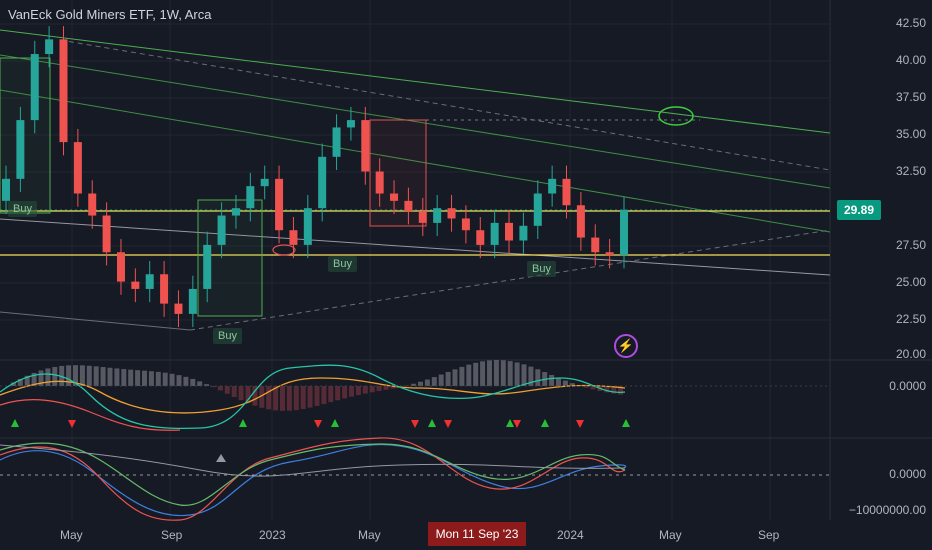 This screenshot has width=932, height=550. Describe the element at coordinates (910, 171) in the screenshot. I see `price-tick: 32.50` at that location.